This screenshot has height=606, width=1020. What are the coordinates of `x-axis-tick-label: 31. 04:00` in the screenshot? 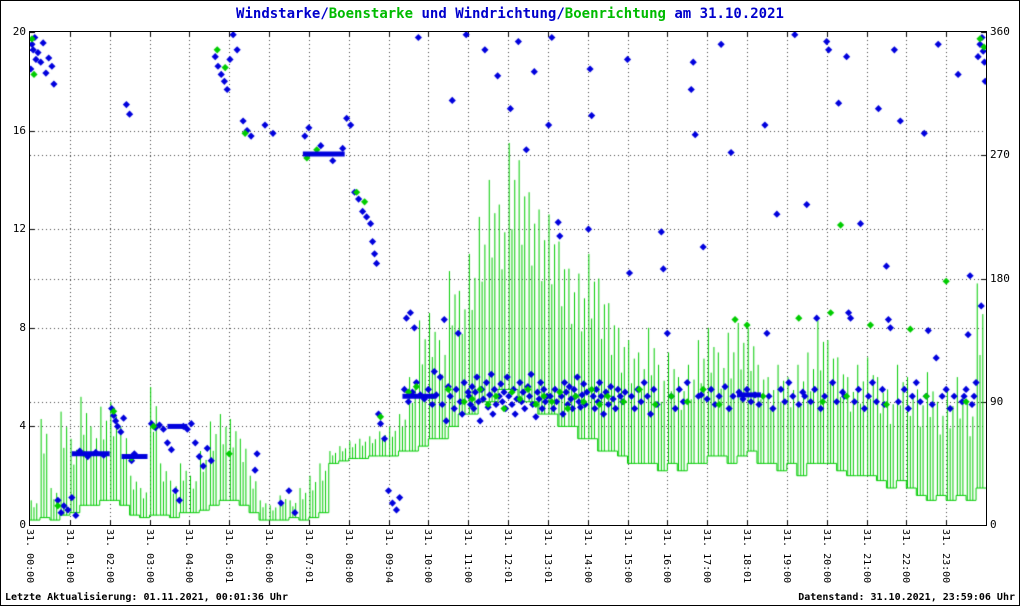 It's located at (189, 556).